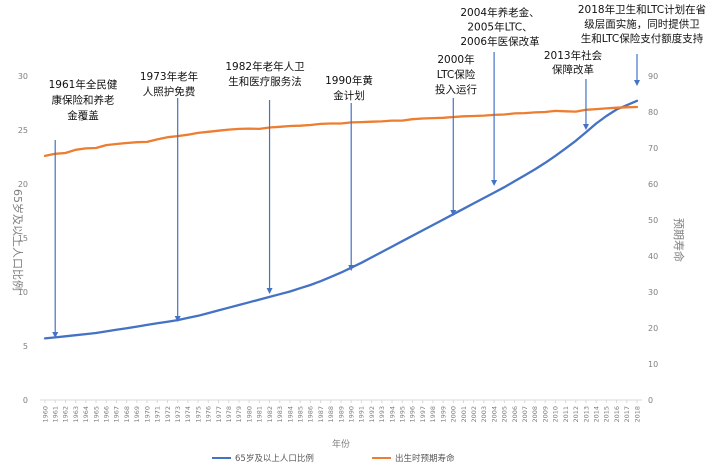  Describe the element at coordinates (270, 414) in the screenshot. I see `x-tick-label: 1982` at that location.